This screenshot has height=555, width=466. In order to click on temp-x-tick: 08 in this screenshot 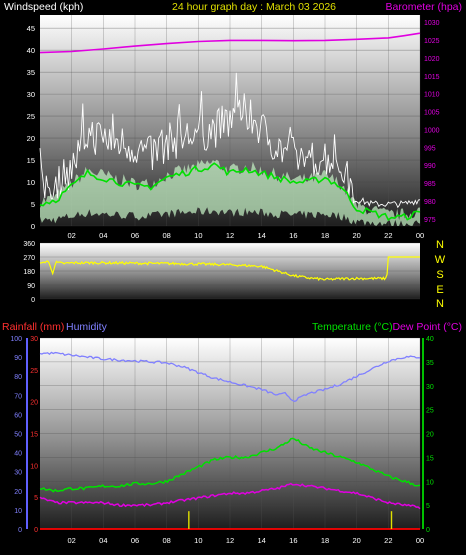, I will do `click(166, 540)`.